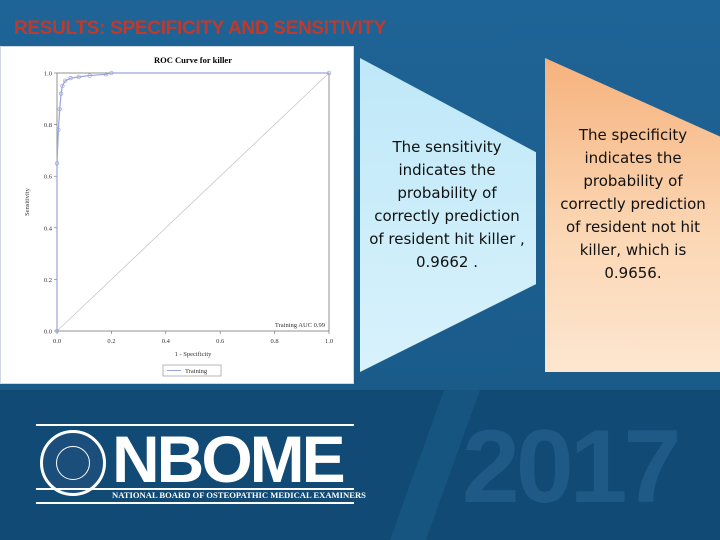 Image resolution: width=720 pixels, height=540 pixels. What do you see at coordinates (196, 371) in the screenshot?
I see `legend-label: Training` at bounding box center [196, 371].